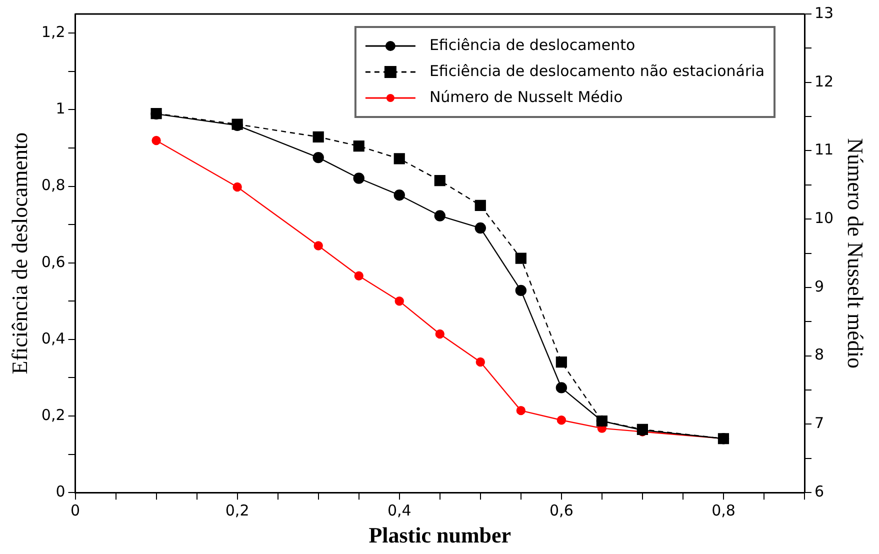 The image size is (879, 554). What do you see at coordinates (53, 415) in the screenshot?
I see `y-tick-label: 0,2` at bounding box center [53, 415].